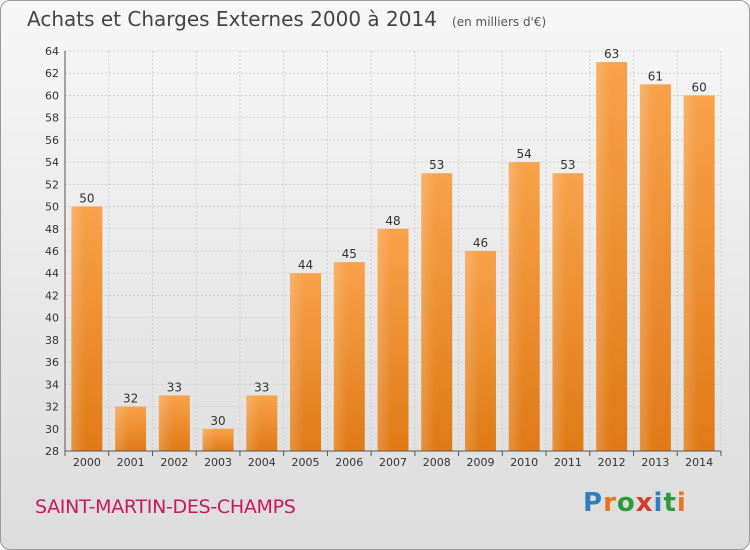 This screenshot has height=550, width=750. Describe the element at coordinates (52, 184) in the screenshot. I see `y-tick-label: 52` at that location.